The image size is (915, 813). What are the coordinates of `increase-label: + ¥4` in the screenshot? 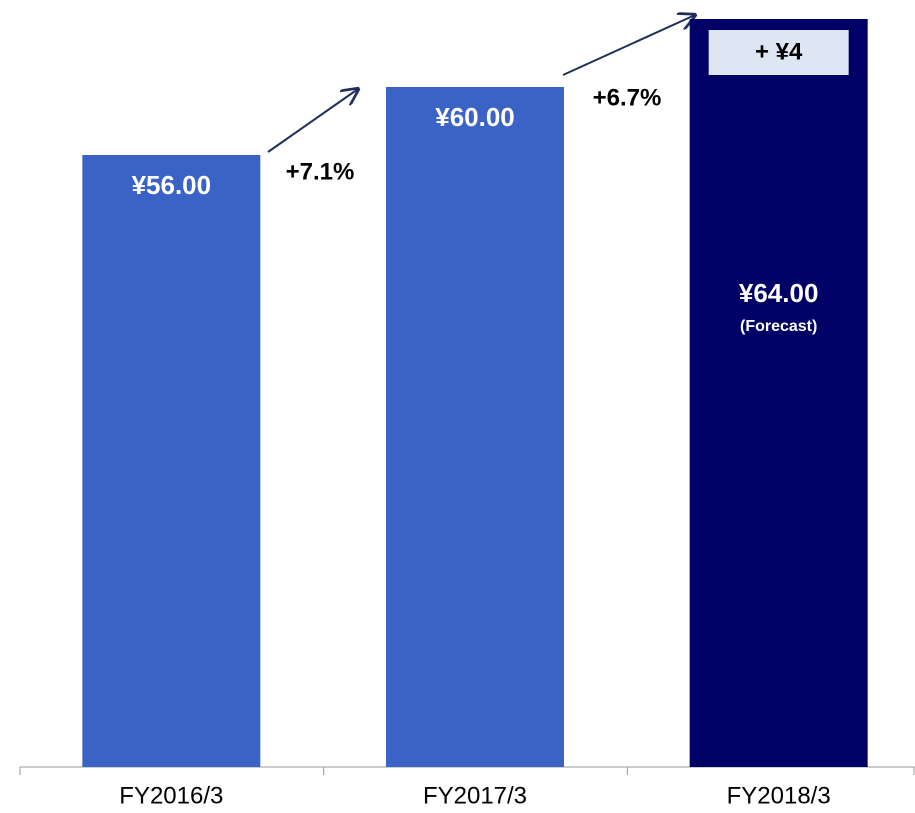 It's located at (779, 51).